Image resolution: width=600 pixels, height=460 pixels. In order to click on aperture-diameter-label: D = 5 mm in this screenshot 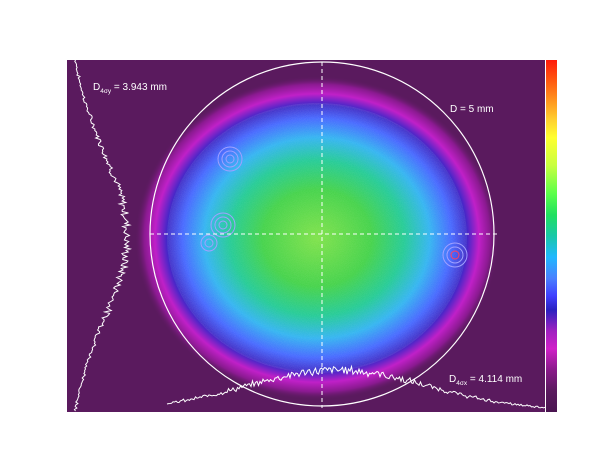, I will do `click(472, 109)`.